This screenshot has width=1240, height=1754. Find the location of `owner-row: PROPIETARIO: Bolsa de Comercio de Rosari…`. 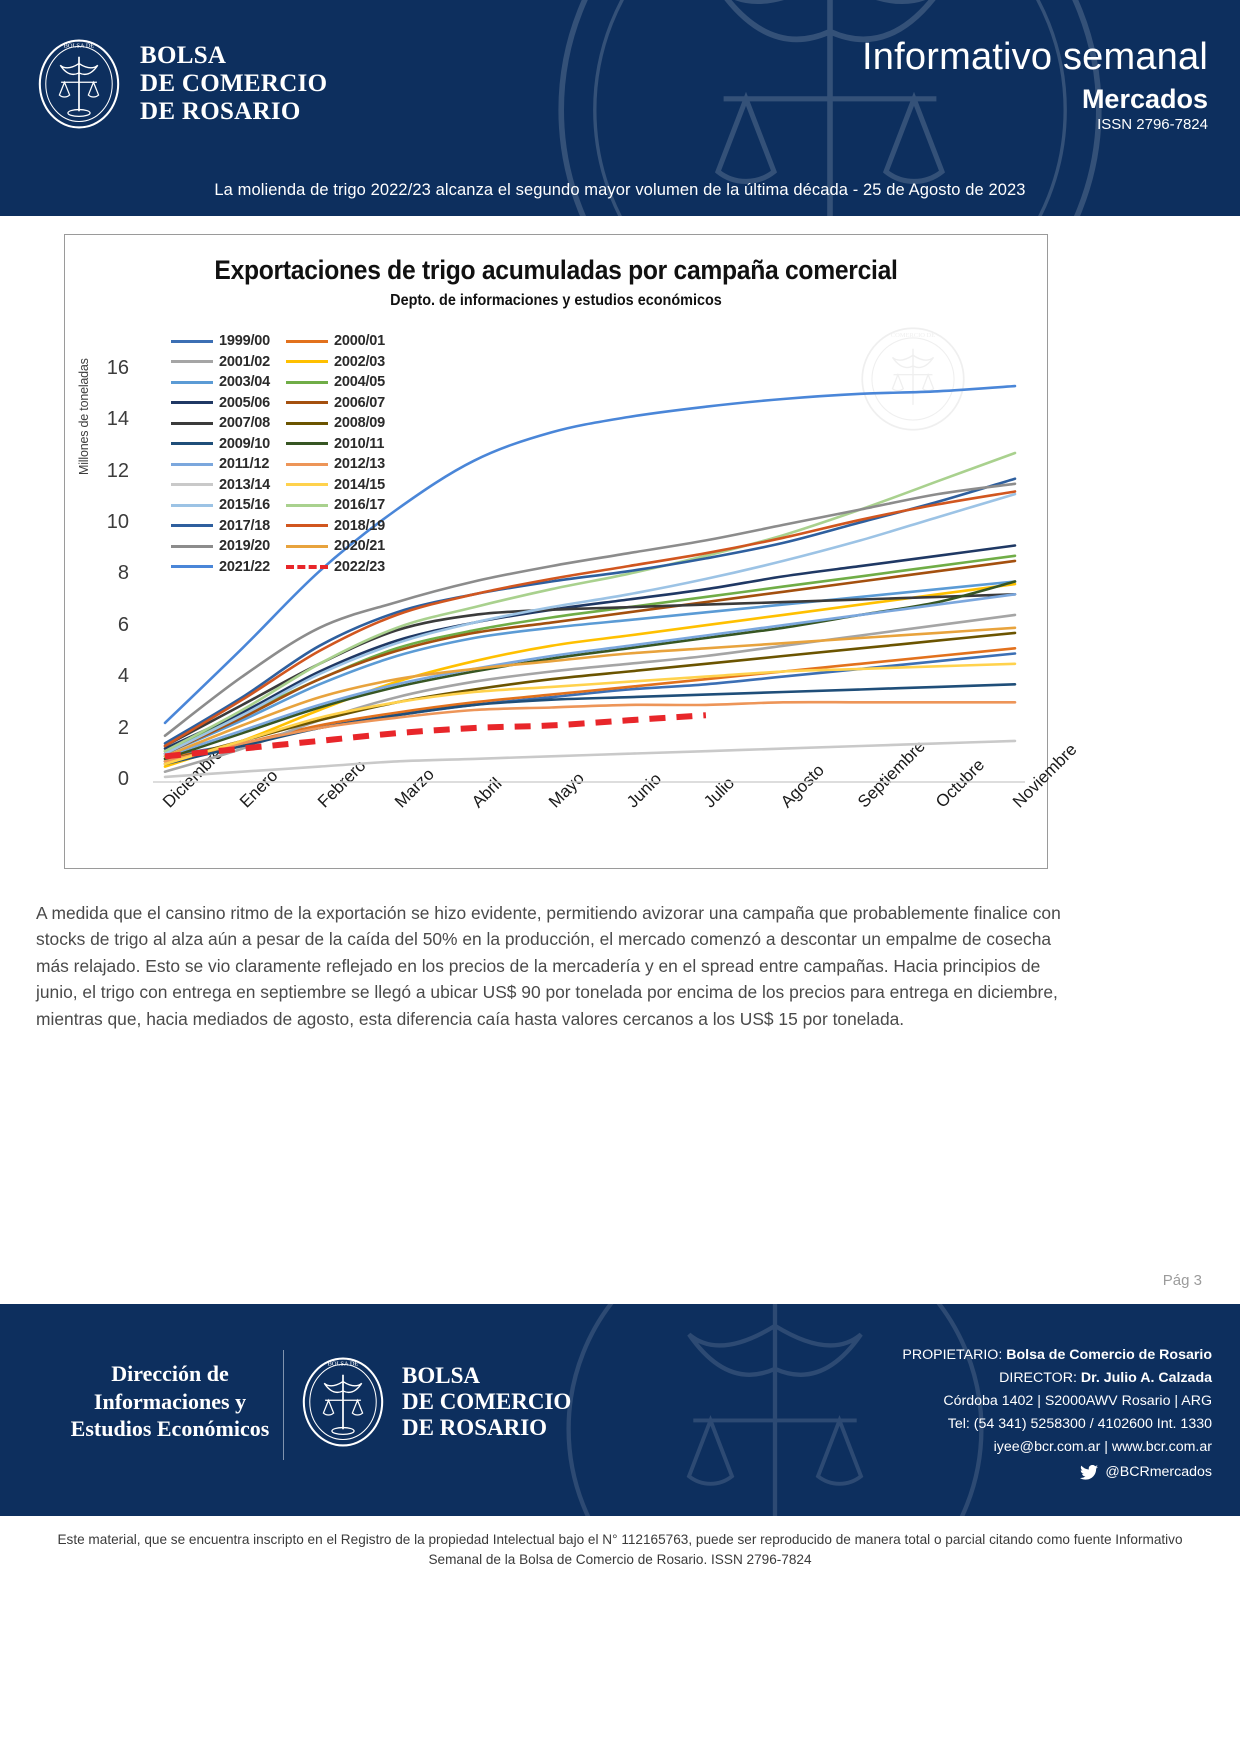

owner-row: PROPIETARIO: Bolsa de Comercio de Rosari… is located at coordinates (1057, 1355).